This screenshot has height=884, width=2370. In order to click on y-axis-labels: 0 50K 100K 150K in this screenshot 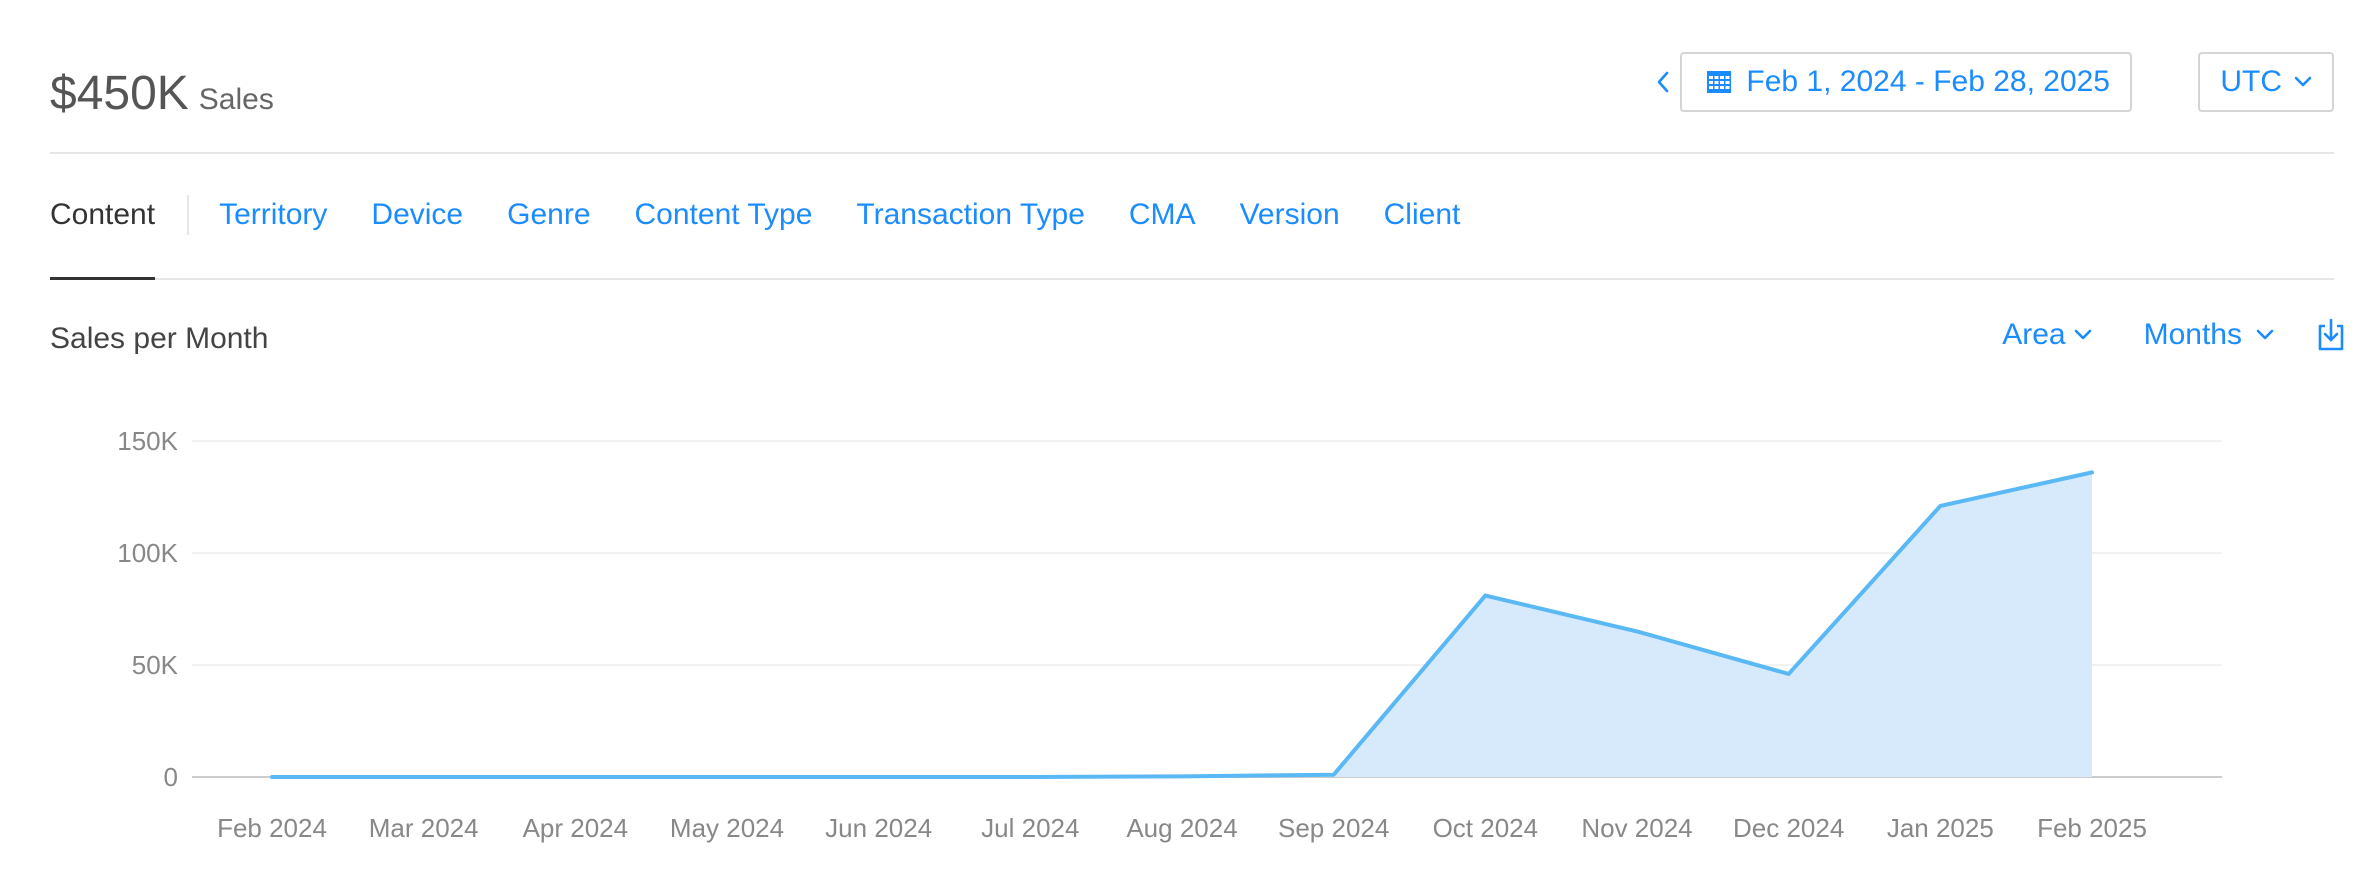, I will do `click(147, 609)`.